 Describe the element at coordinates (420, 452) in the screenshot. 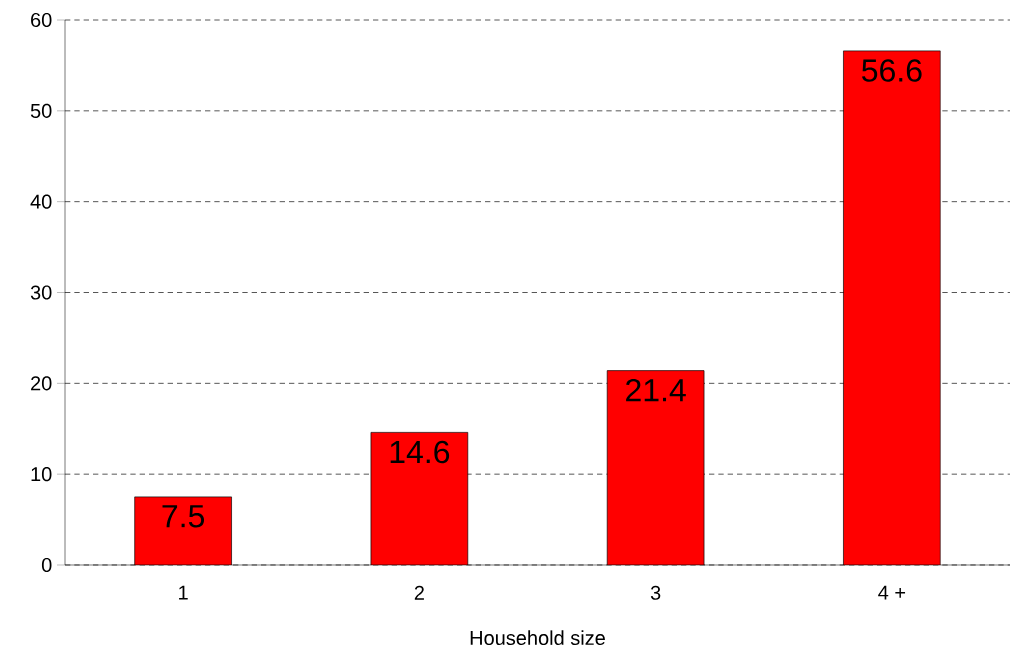

I see `data-label: 14.6` at that location.